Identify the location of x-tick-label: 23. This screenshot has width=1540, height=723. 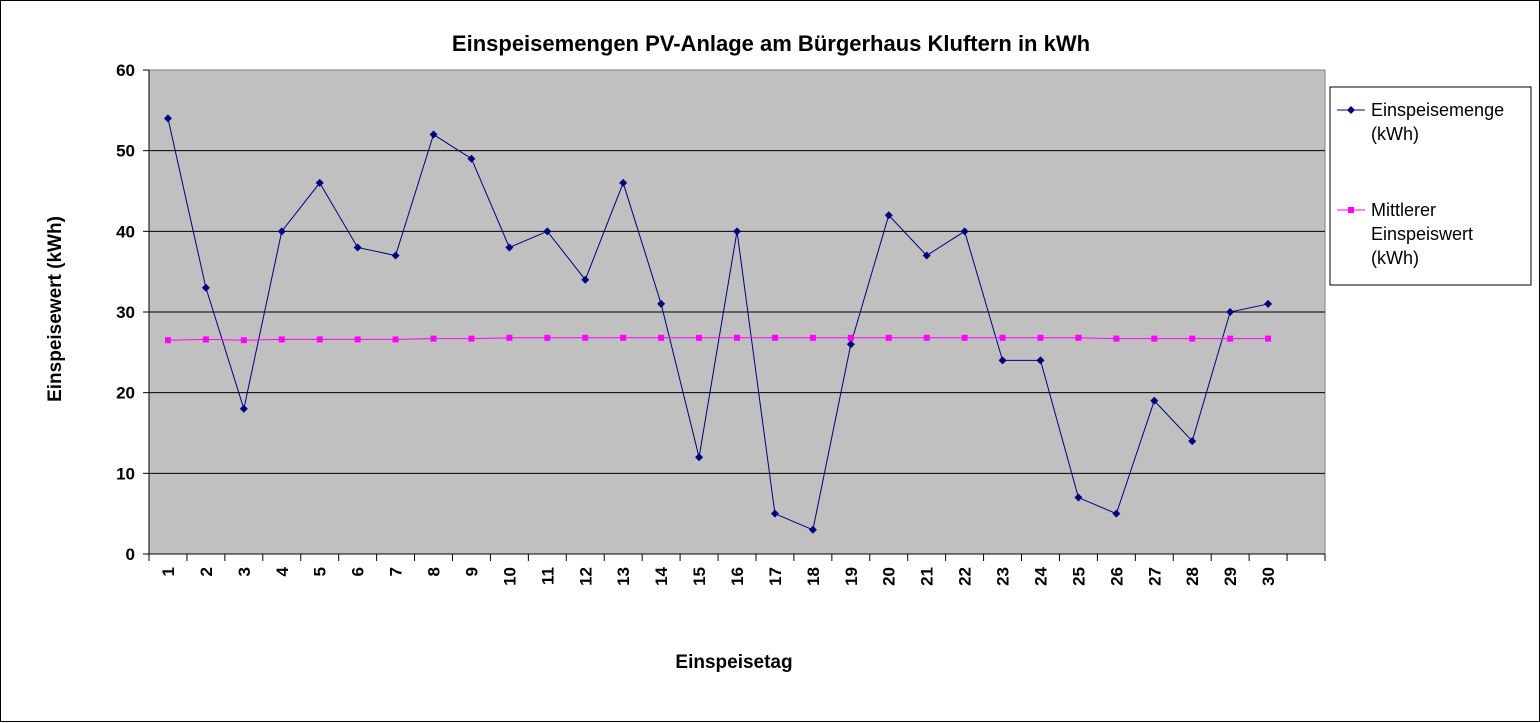
(1003, 576).